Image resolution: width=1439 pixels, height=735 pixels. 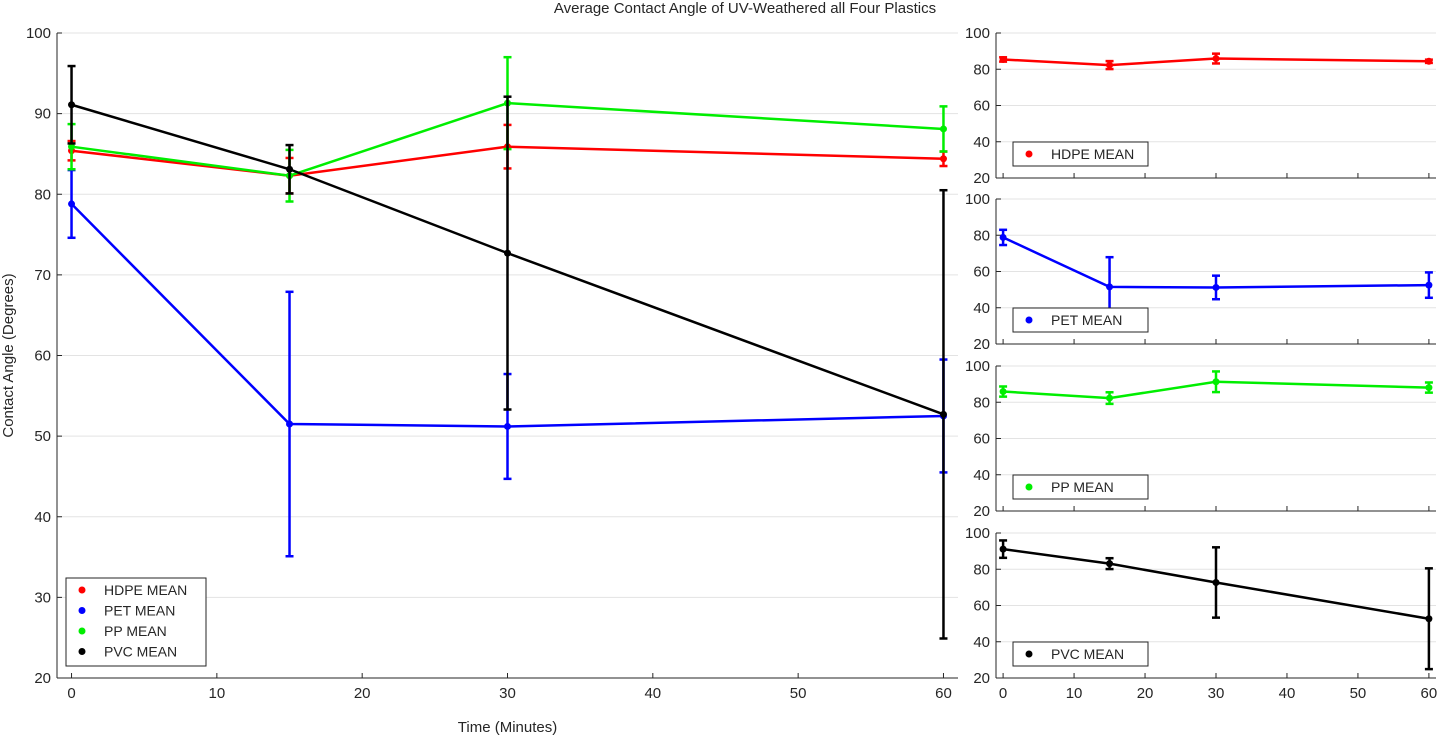 I want to click on panel-small-4: 20 40 60 80 100 0 10 20 30 40 50 60 PVC MEAN, so click(x=1201, y=613).